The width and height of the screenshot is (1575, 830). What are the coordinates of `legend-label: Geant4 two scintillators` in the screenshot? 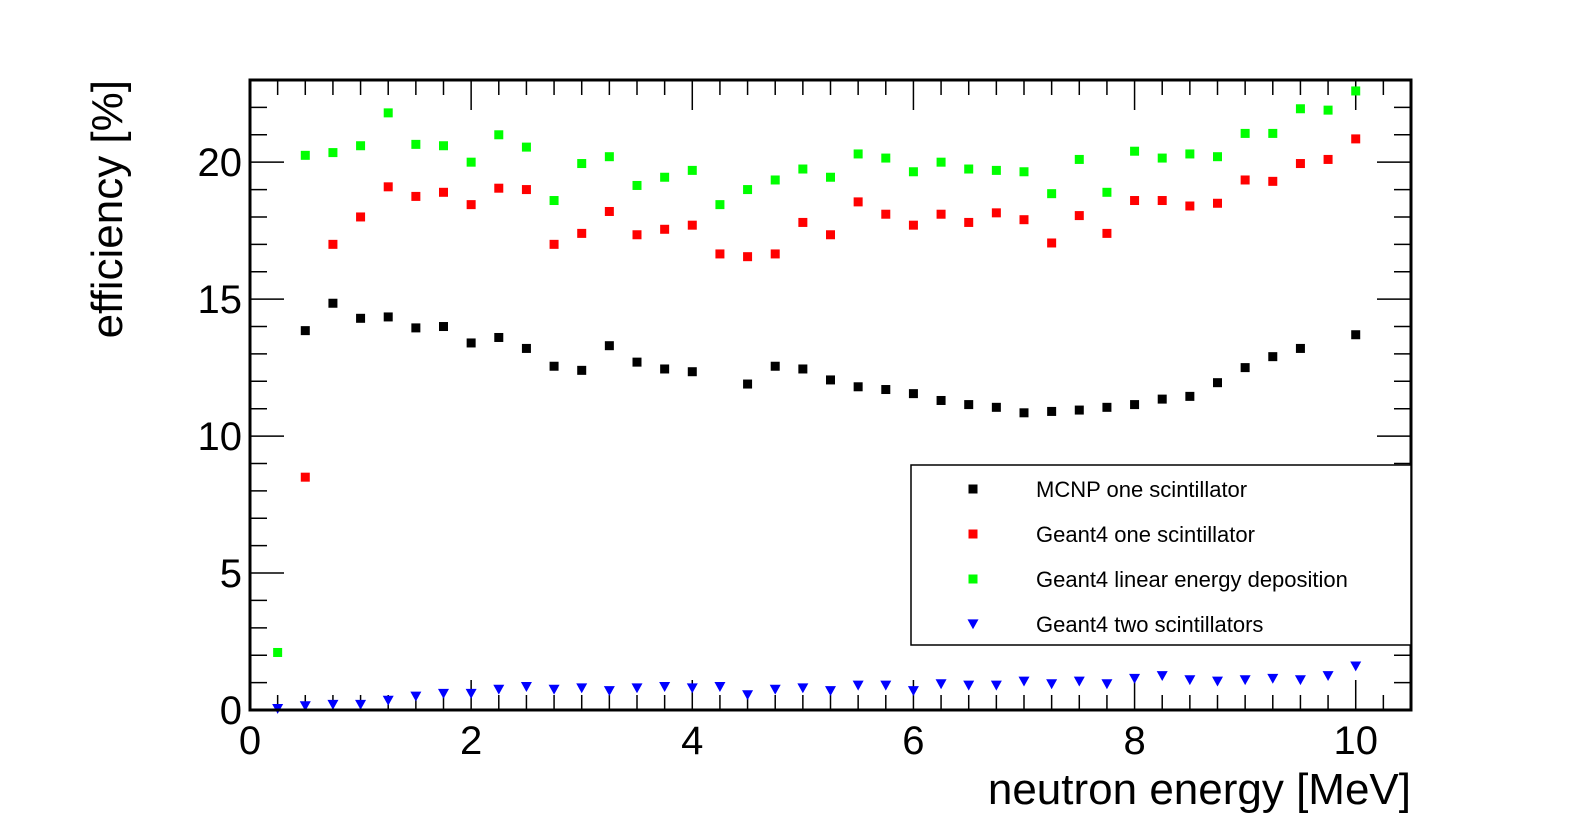 It's located at (1149, 624).